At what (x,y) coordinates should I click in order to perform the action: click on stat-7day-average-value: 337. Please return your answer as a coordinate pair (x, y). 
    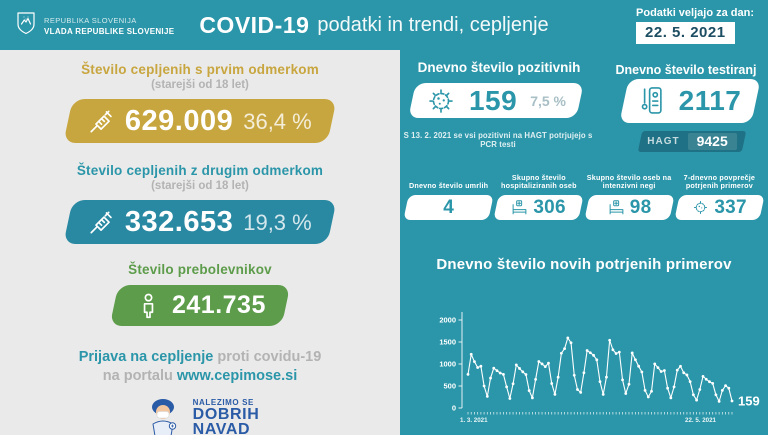
    Looking at the image, I should click on (730, 207).